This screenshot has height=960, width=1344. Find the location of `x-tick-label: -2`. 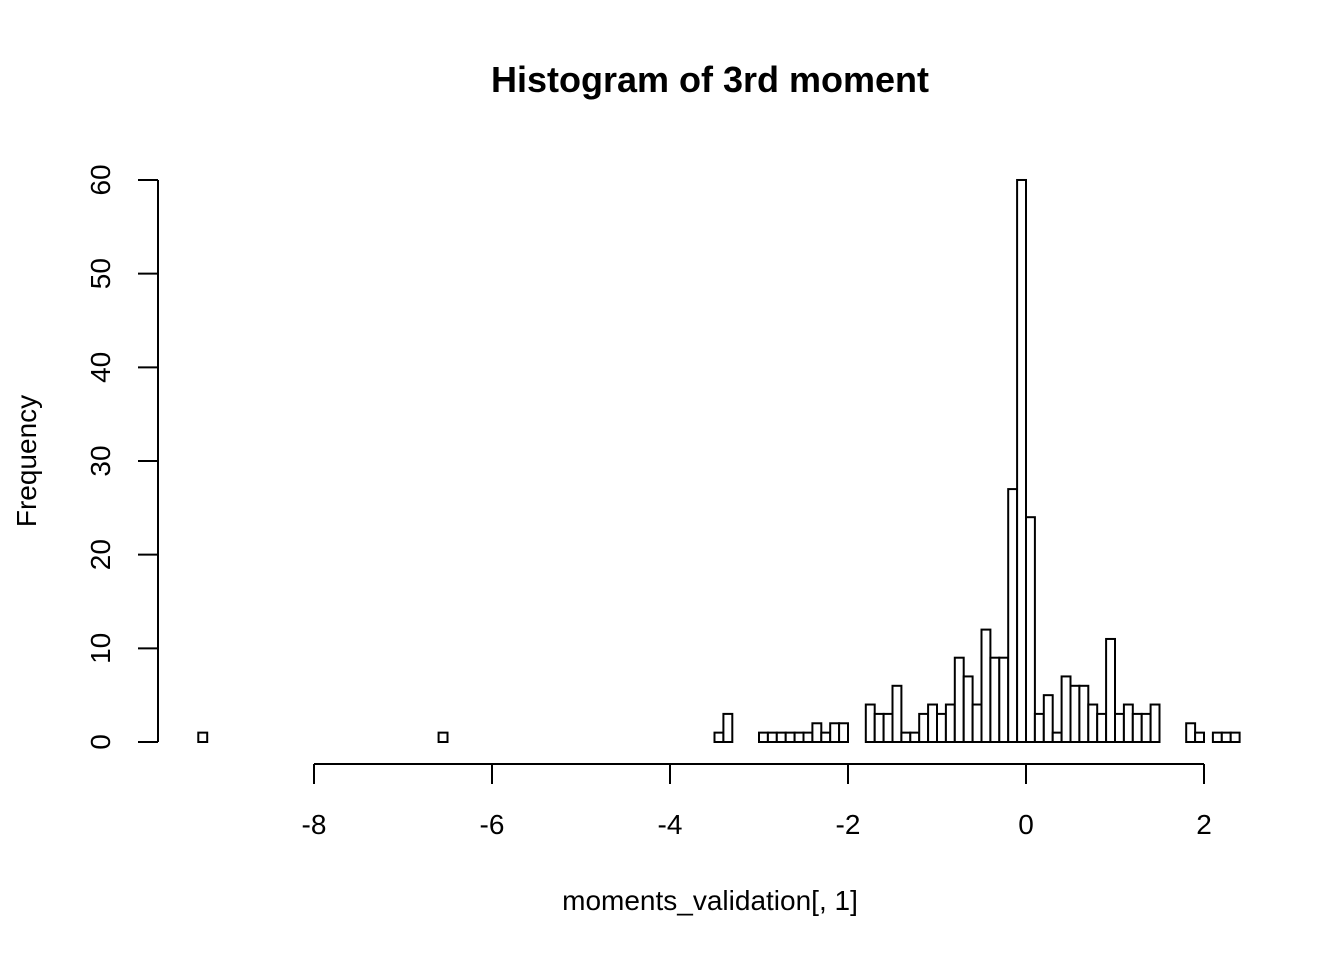

x-tick-label: -2 is located at coordinates (848, 824).